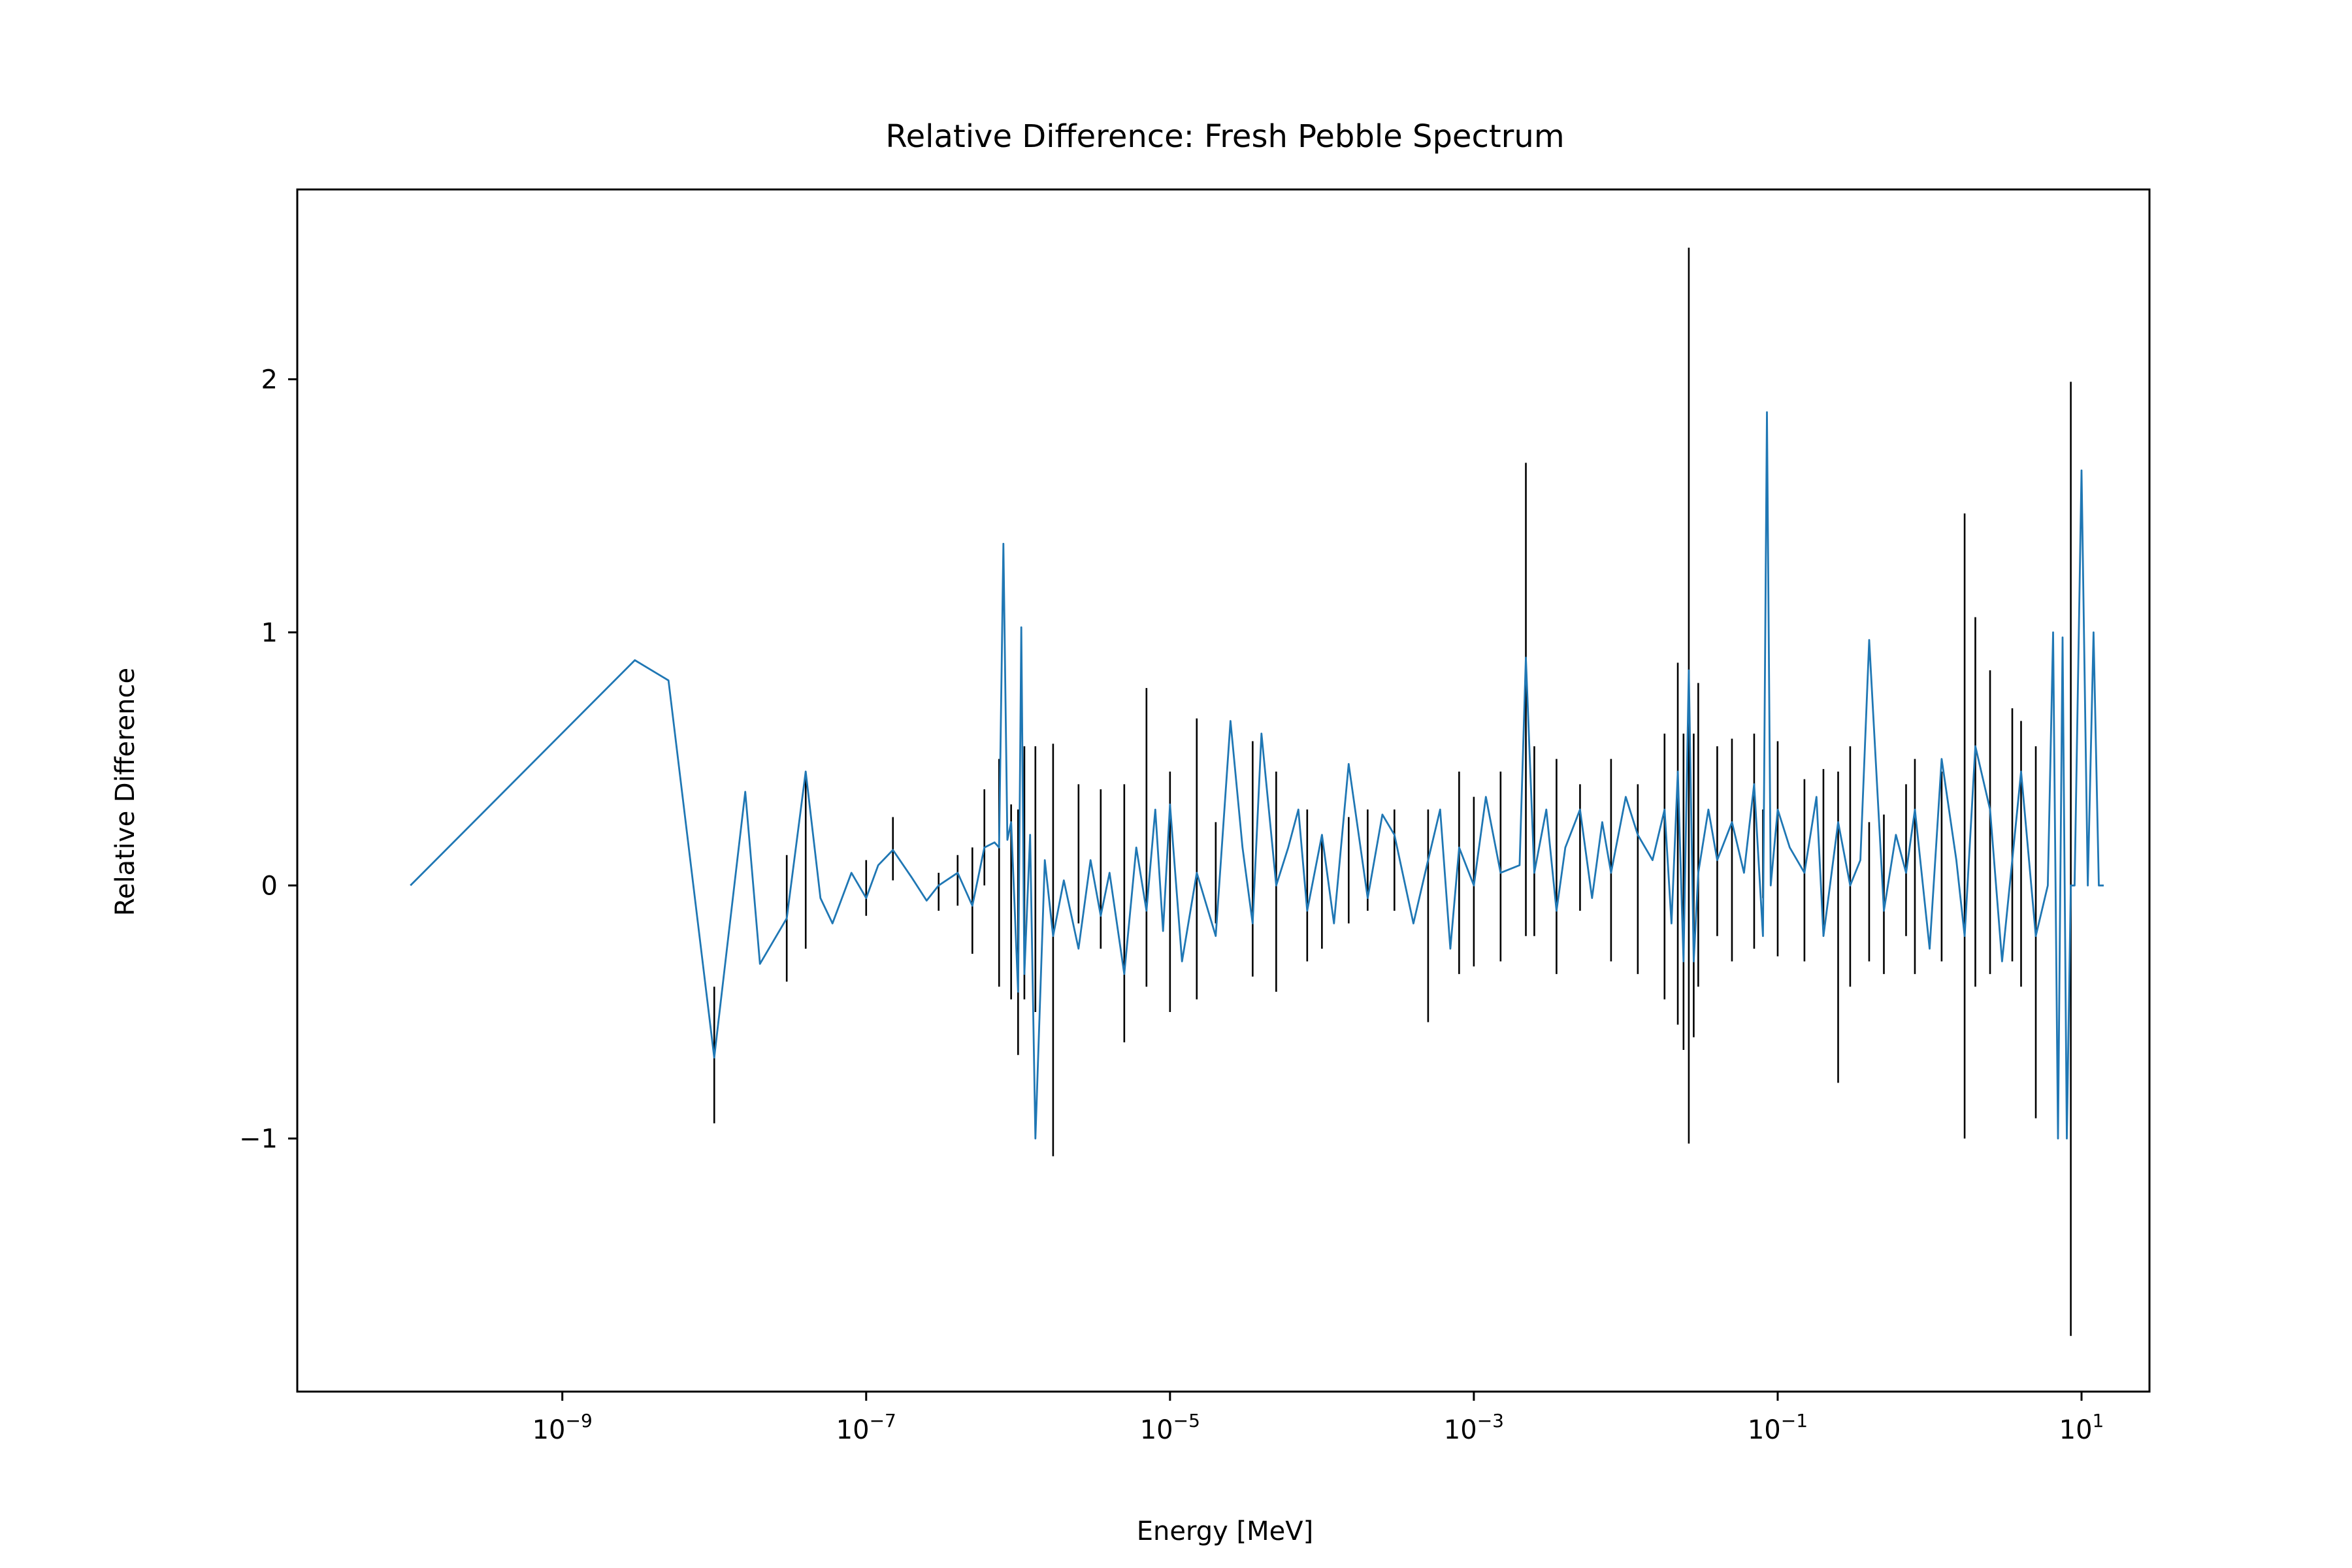  I want to click on x-tick-label: 10⁻¹, so click(1778, 1427).